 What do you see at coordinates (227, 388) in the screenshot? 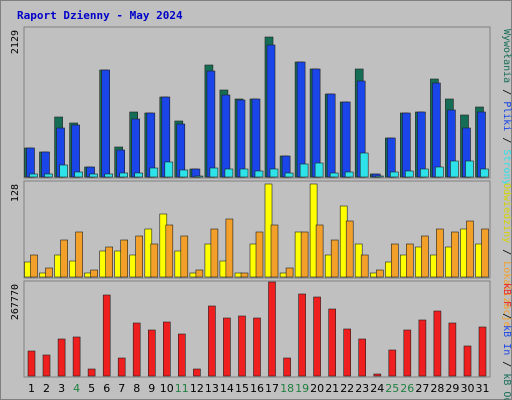
I see `x-tick-label-day-14: 14` at bounding box center [227, 388].